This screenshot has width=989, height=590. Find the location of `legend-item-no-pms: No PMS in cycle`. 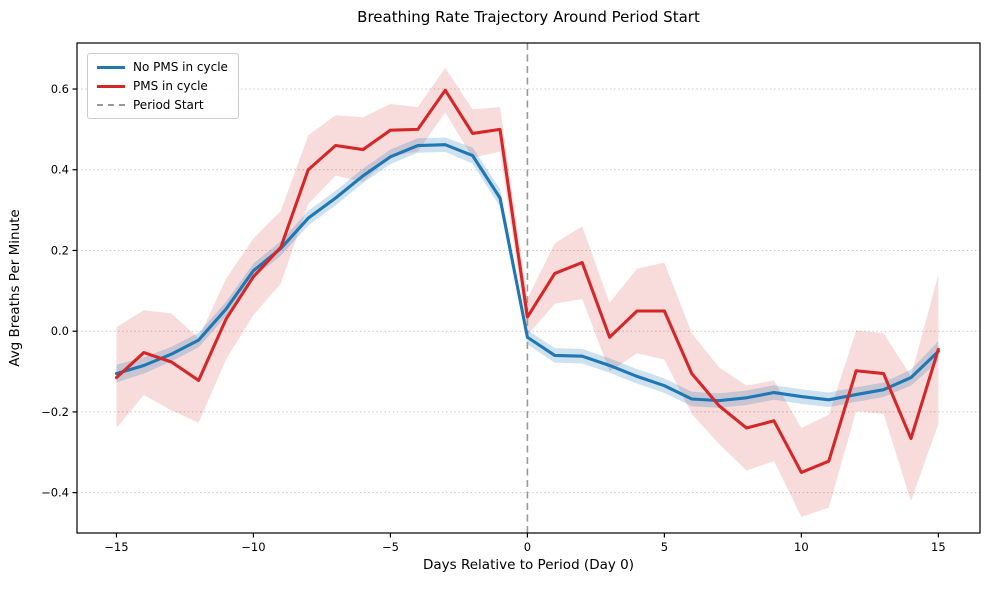

legend-item-no-pms: No PMS in cycle is located at coordinates (162, 67).